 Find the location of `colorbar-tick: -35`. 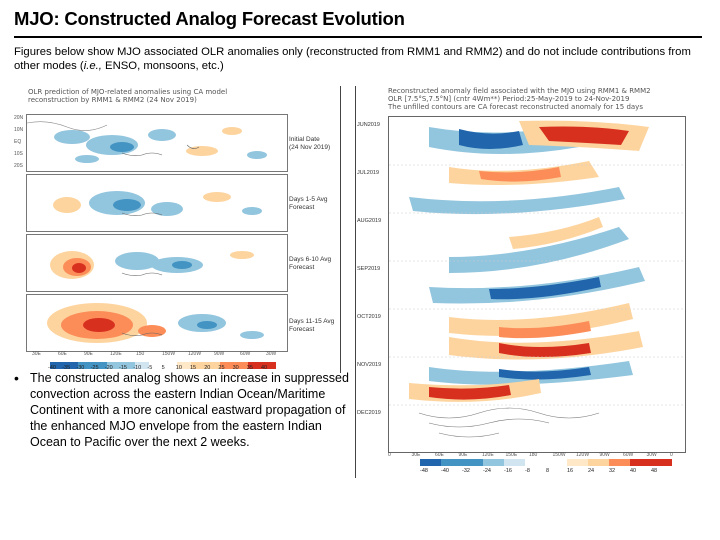

colorbar-tick: -35 is located at coordinates (66, 368).